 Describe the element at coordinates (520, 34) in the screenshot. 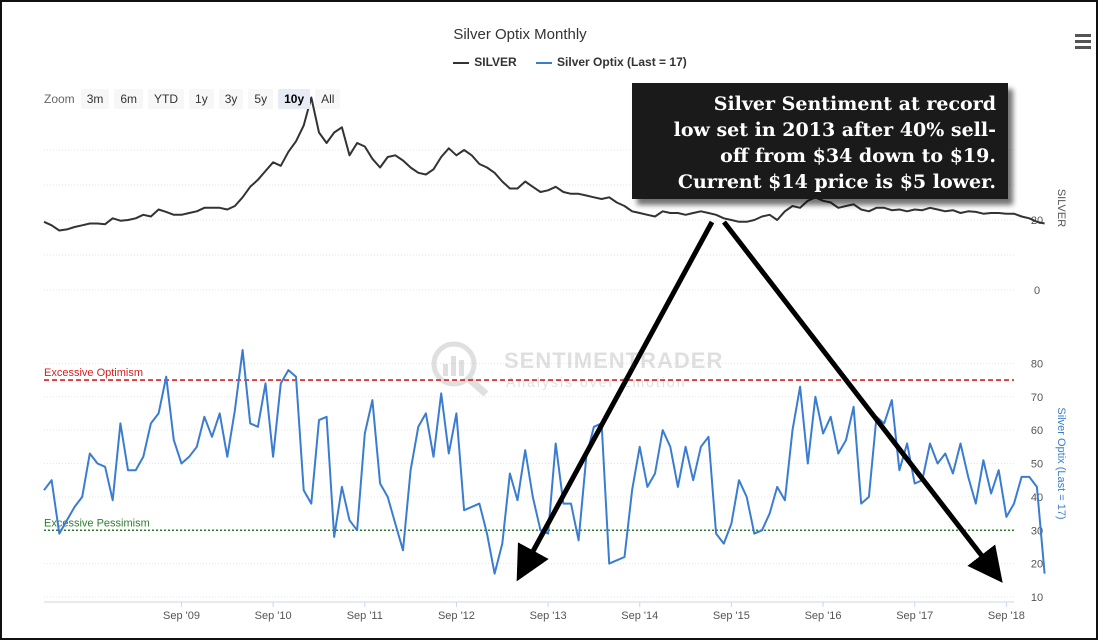

I see `chart-title: Silver Optix Monthly` at that location.